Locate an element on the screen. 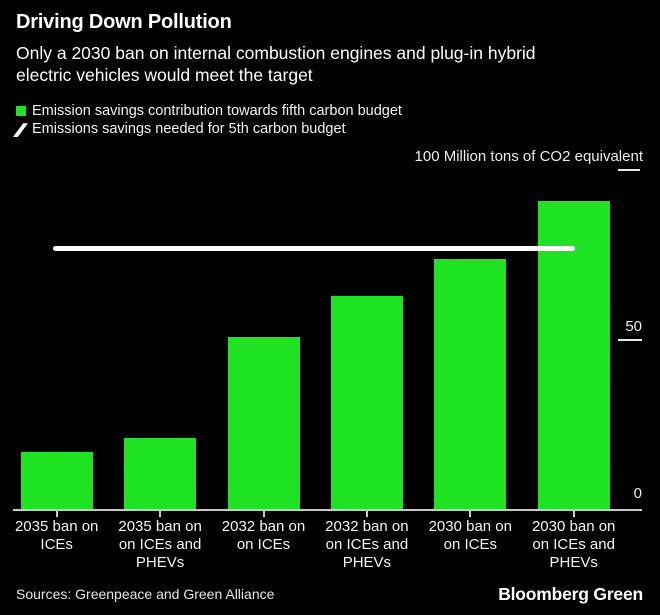  x-axis-category-label-2: 2035 ban on on ICEs and PHEVs is located at coordinates (160, 545).